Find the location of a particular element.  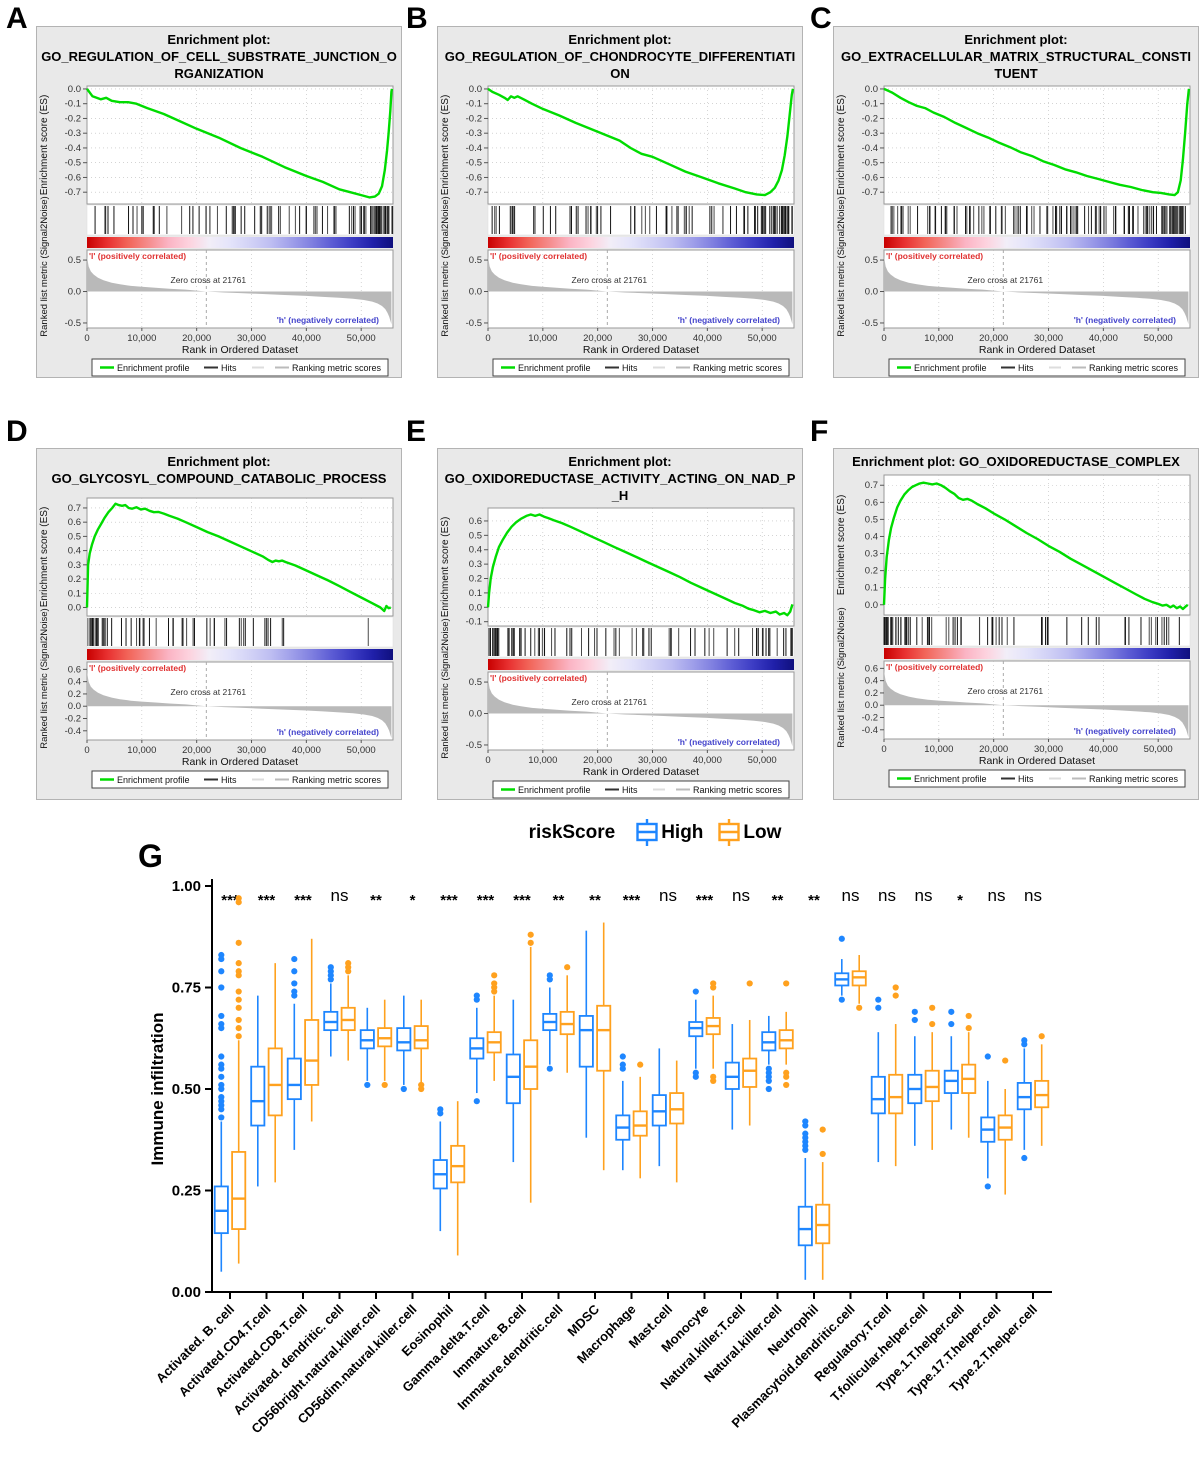

negatively-correlated-label: 'h' (negatively correlated) is located at coordinates (1125, 320).